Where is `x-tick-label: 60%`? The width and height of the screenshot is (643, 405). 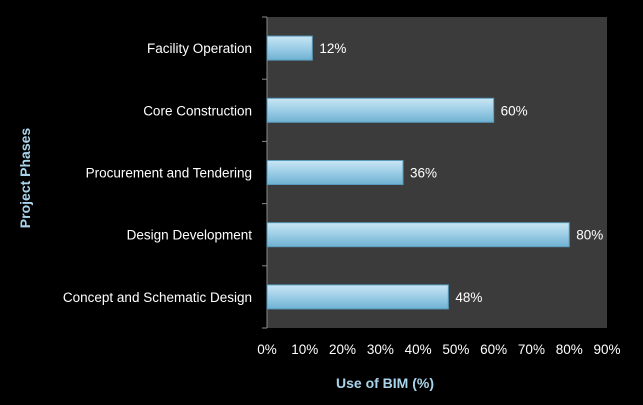 x-tick-label: 60% is located at coordinates (493, 349).